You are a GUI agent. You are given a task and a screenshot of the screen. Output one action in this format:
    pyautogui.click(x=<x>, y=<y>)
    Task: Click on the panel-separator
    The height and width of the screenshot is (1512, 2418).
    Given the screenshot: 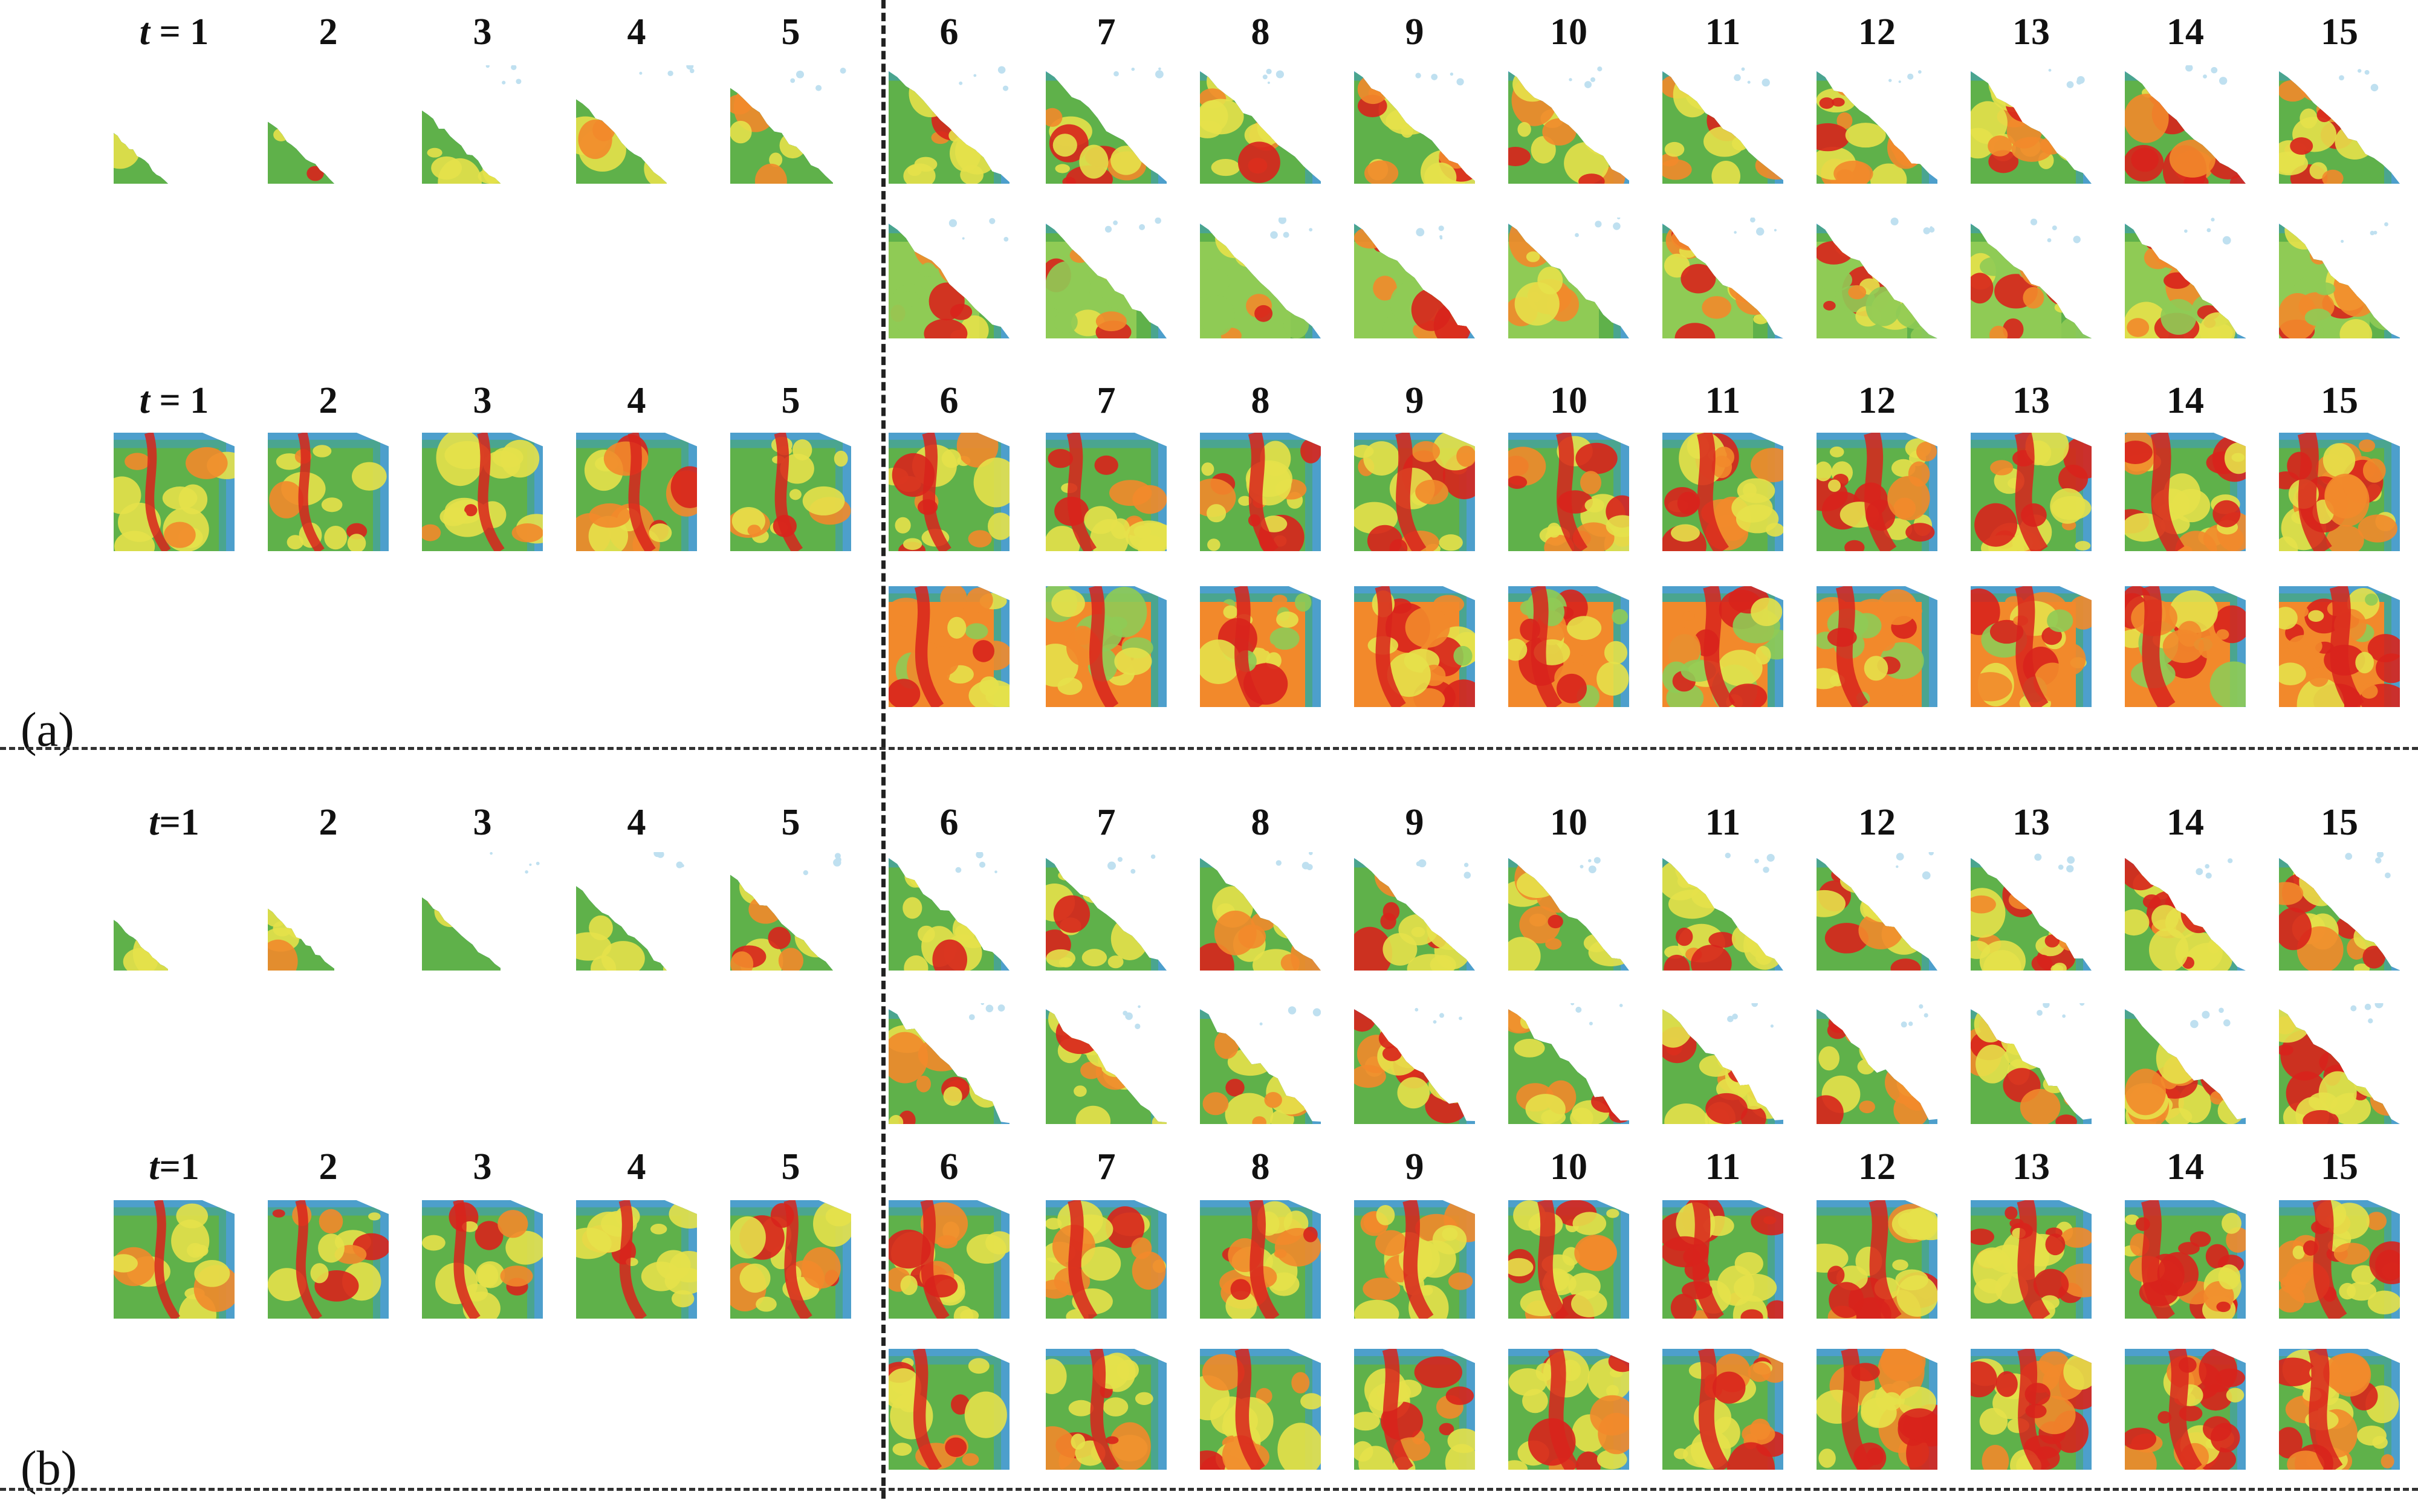 What is the action you would take?
    pyautogui.click(x=1209, y=748)
    